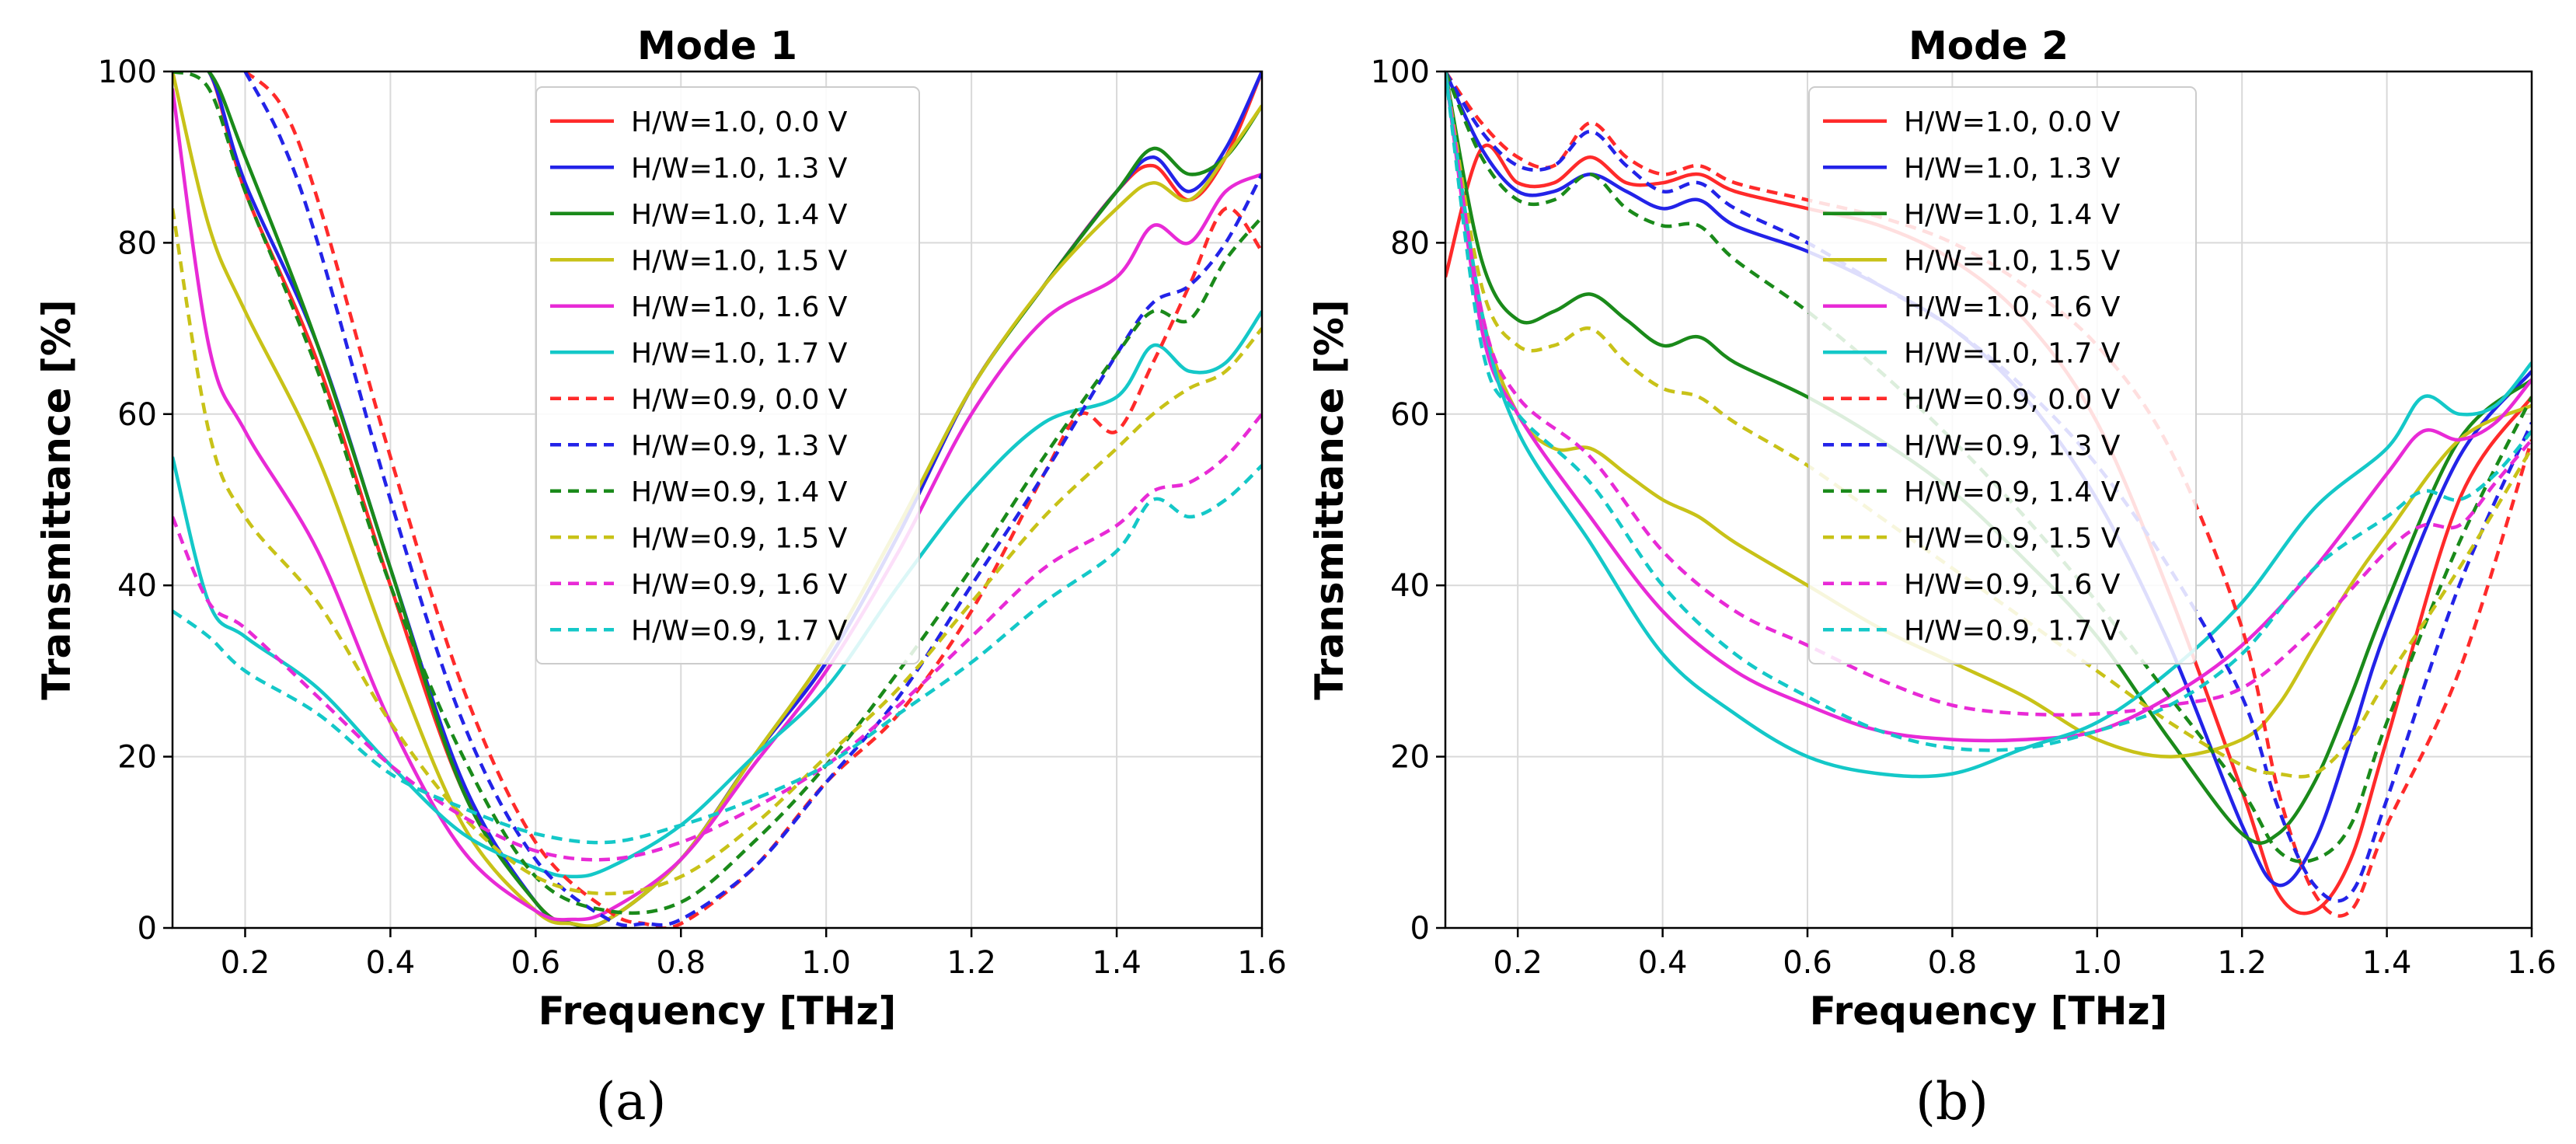 The width and height of the screenshot is (2576, 1144). What do you see at coordinates (631, 1102) in the screenshot?
I see `panel-label: (a)` at bounding box center [631, 1102].